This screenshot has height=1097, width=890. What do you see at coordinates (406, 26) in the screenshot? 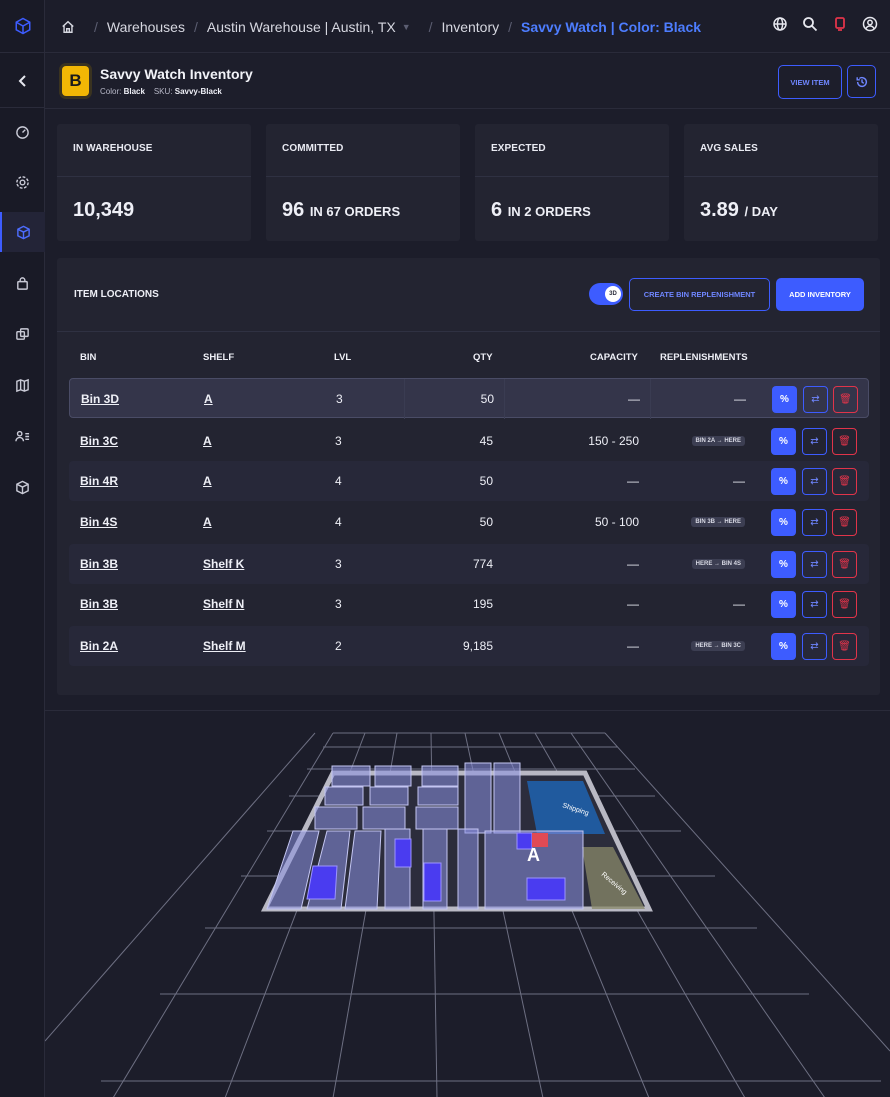
I see `chevron-down-icon: ▼` at bounding box center [406, 26].